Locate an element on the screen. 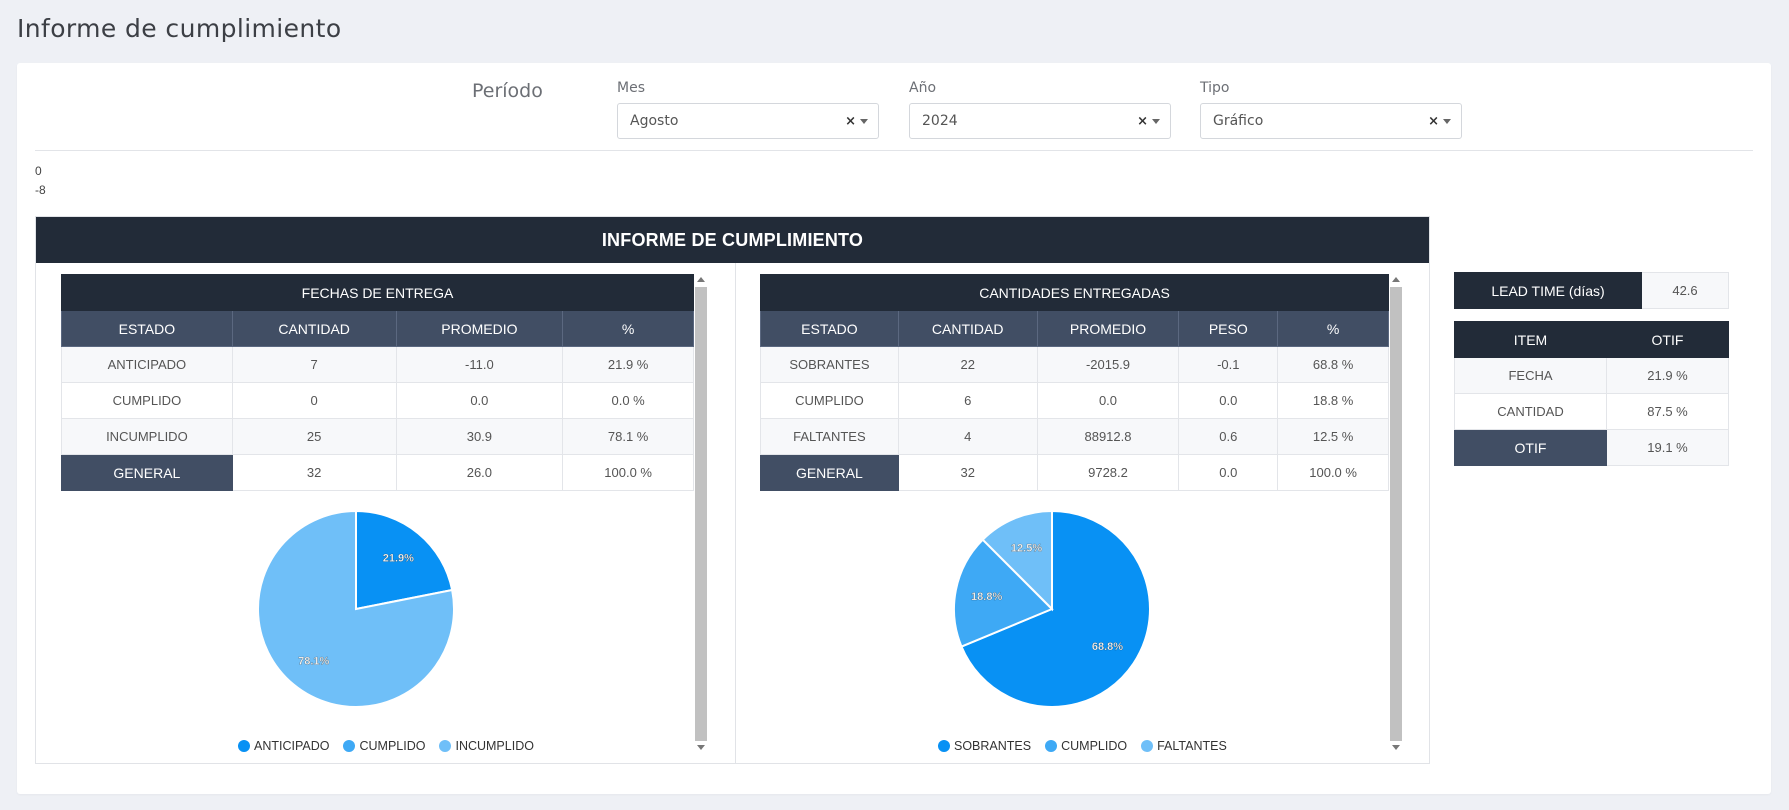  table-cell: 78.1 % is located at coordinates (628, 436).